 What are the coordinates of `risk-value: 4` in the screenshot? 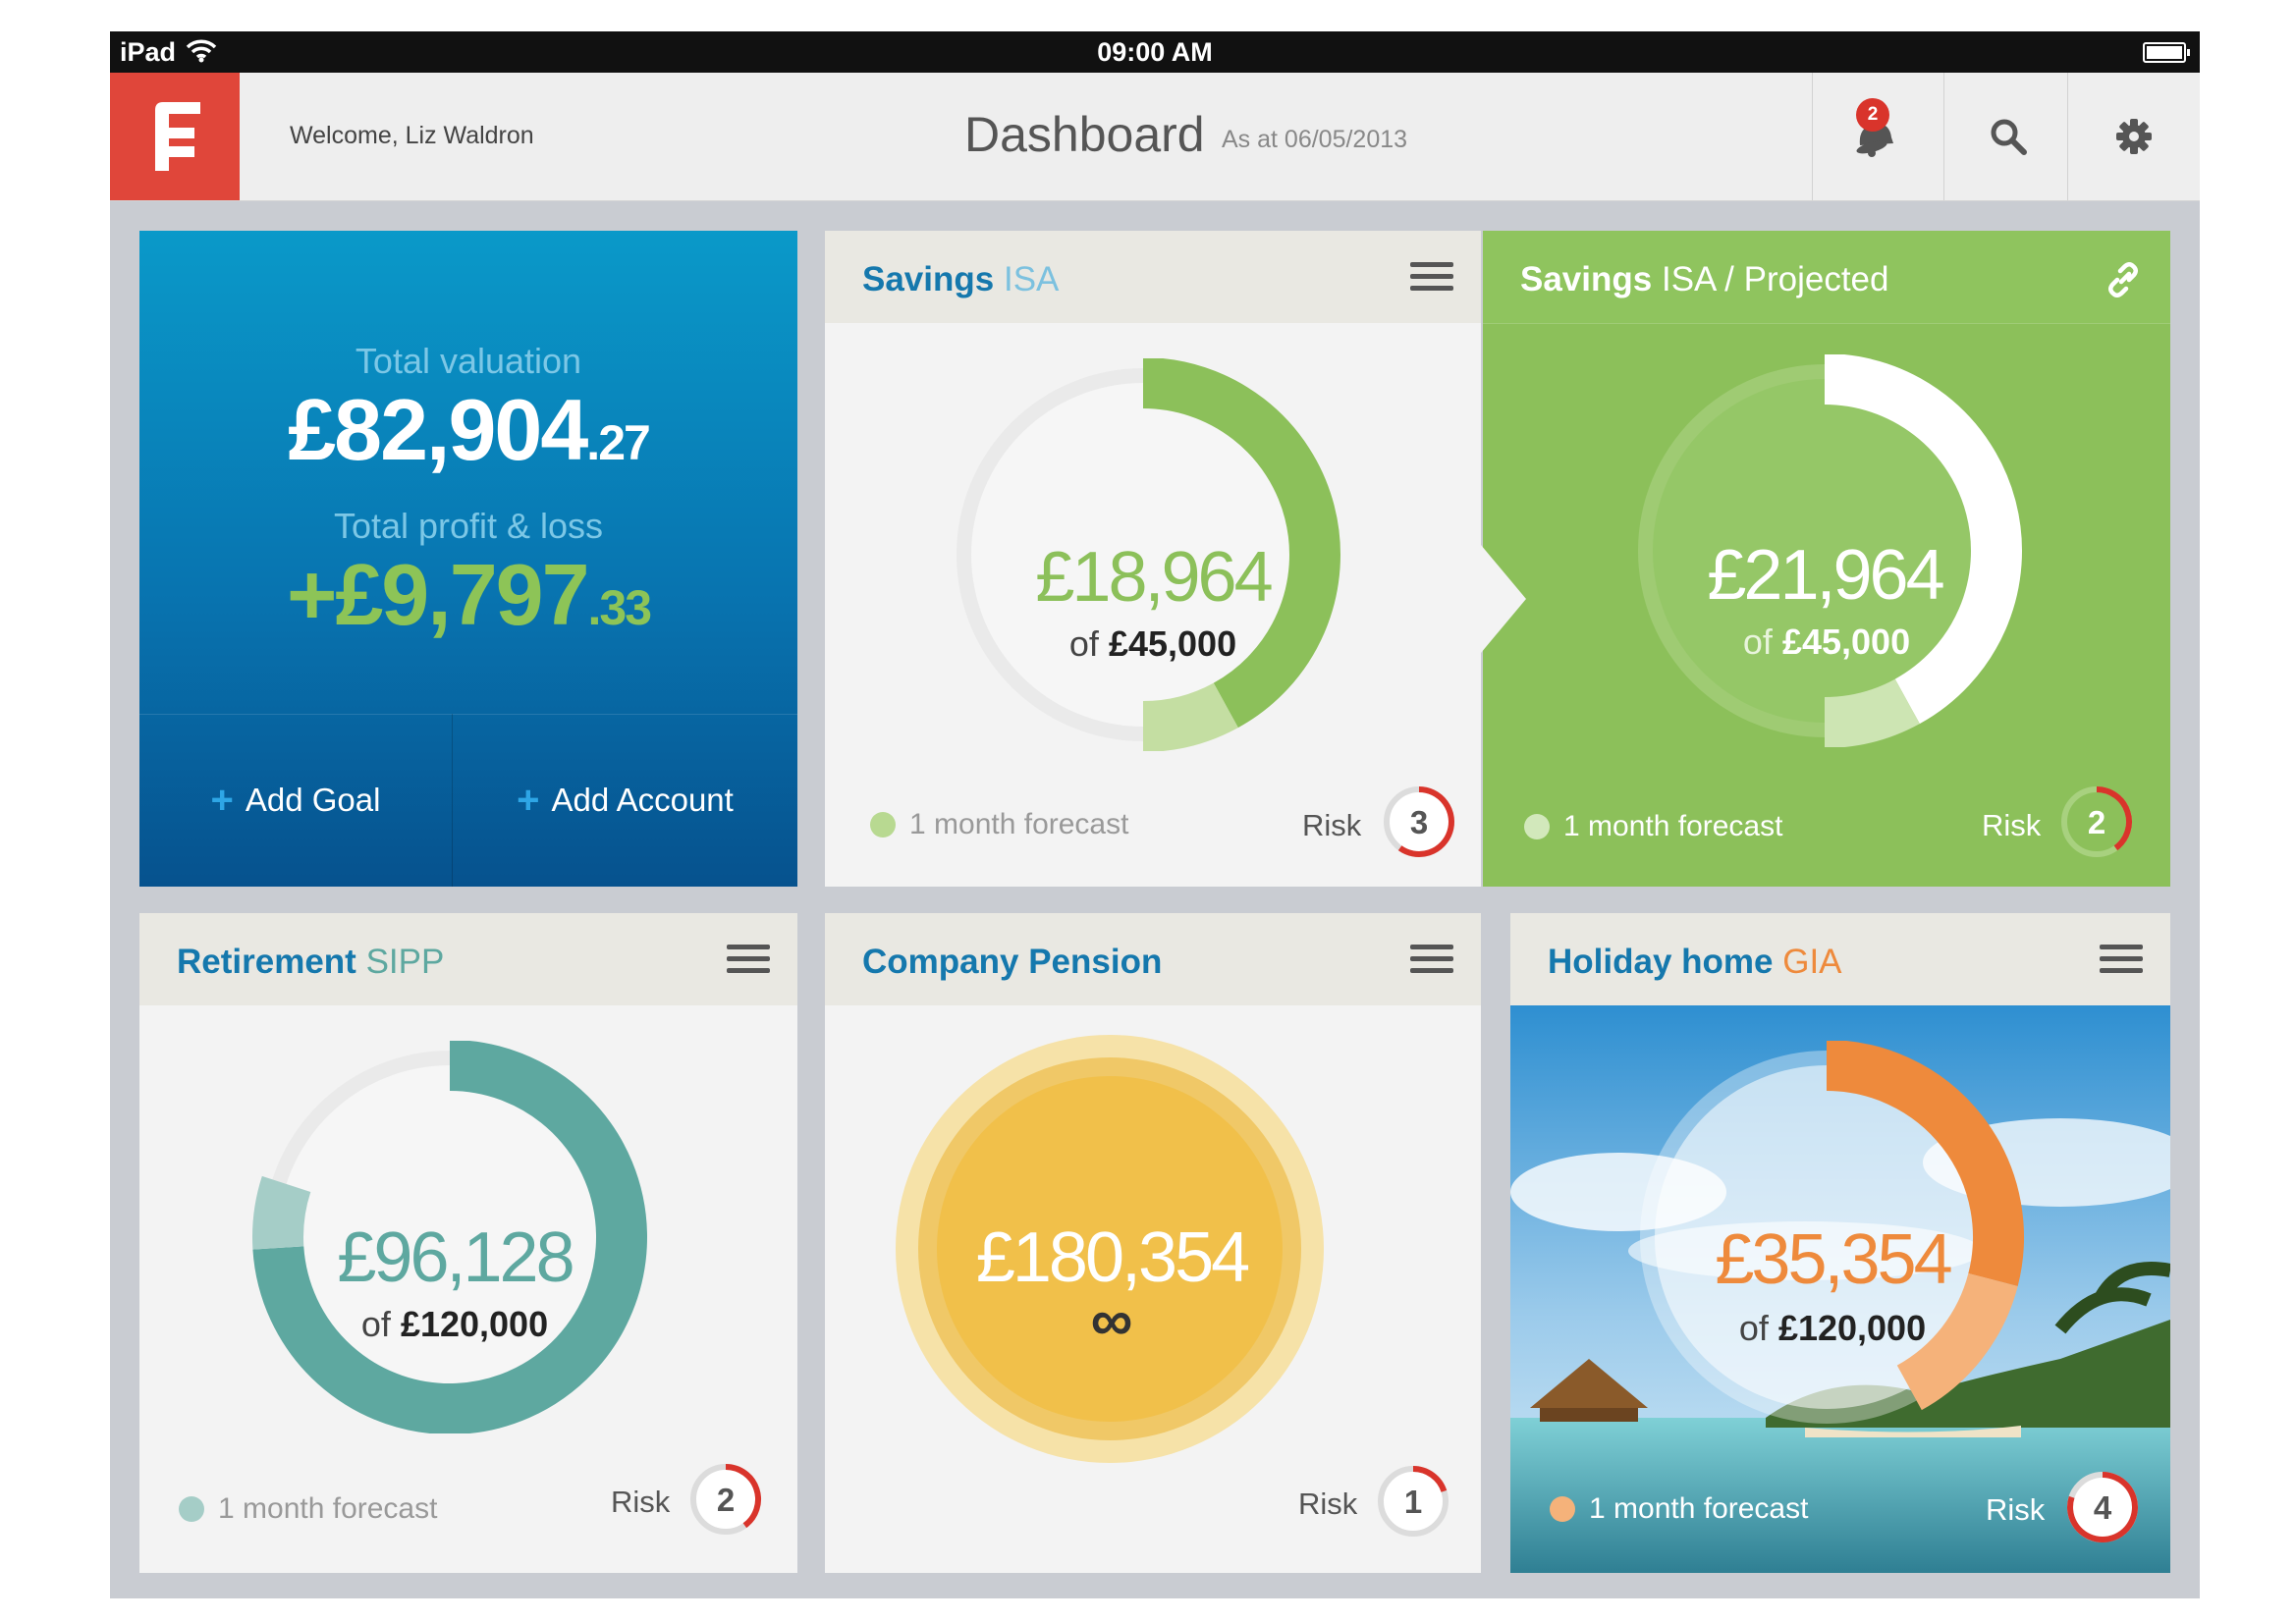 It's located at (2103, 1507).